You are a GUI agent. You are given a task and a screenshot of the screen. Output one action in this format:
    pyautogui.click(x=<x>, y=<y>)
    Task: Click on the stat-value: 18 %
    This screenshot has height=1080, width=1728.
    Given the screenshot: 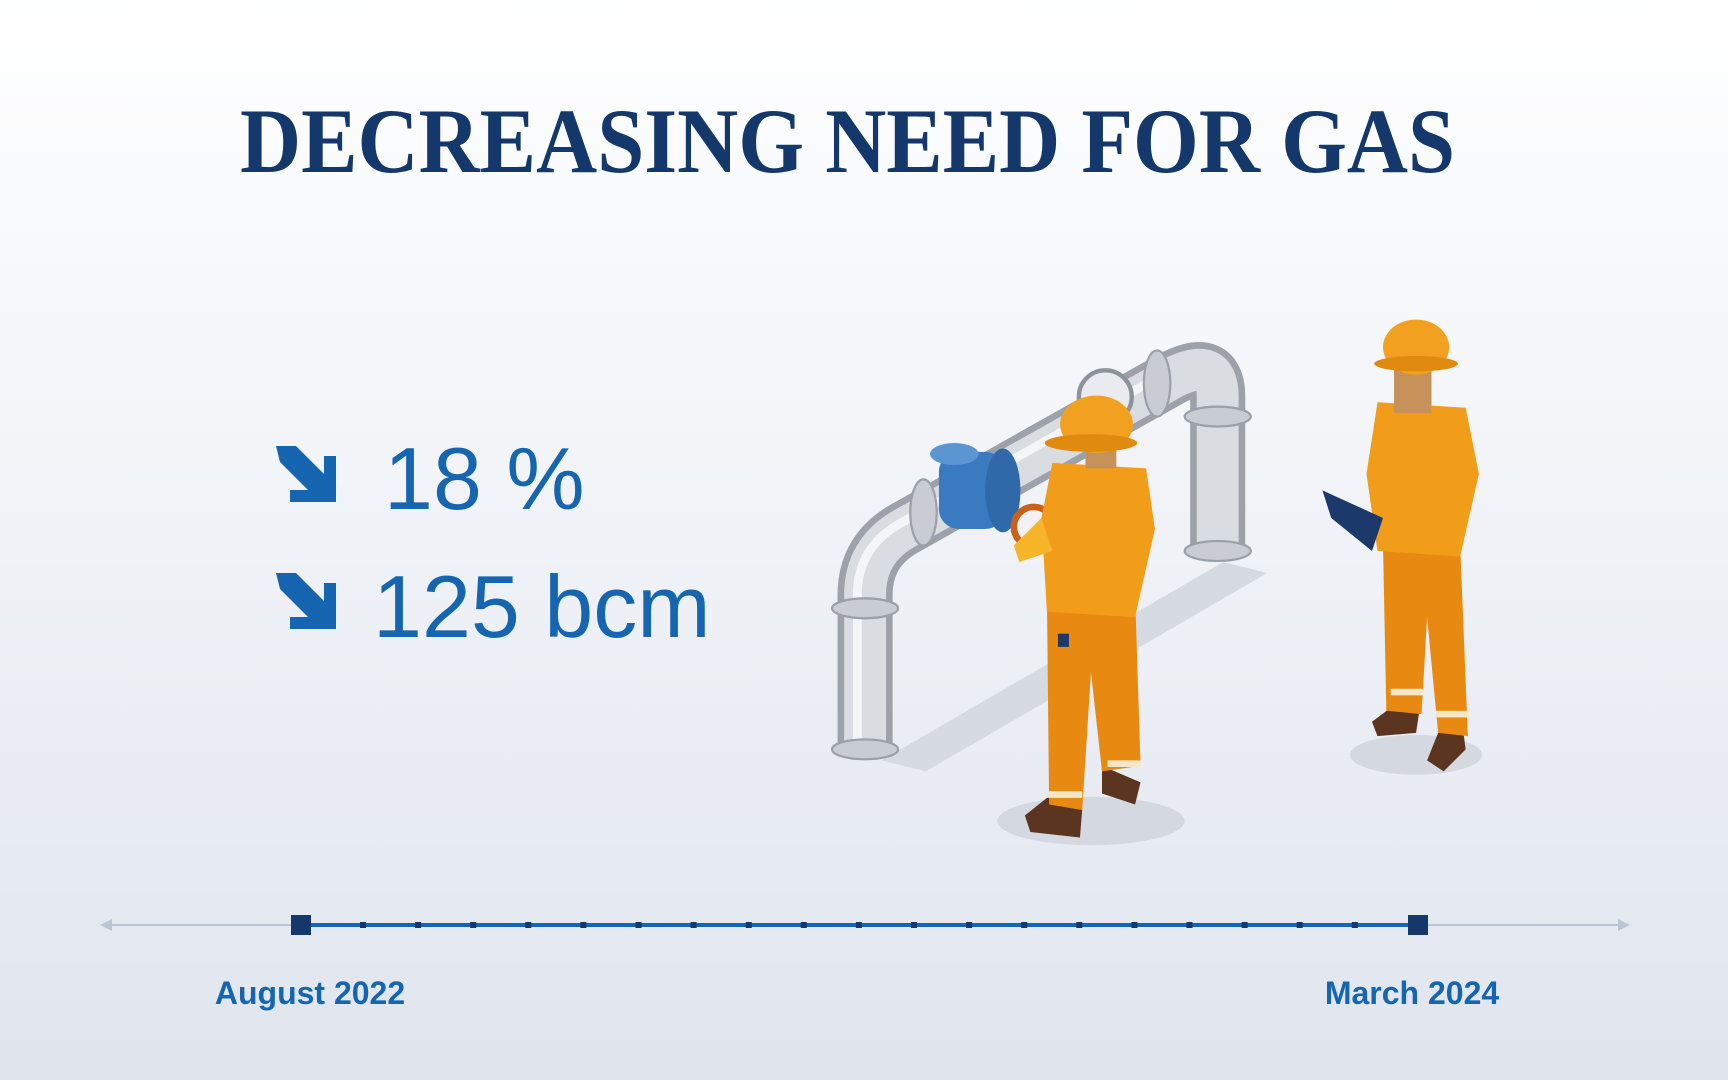 What is the action you would take?
    pyautogui.click(x=484, y=478)
    